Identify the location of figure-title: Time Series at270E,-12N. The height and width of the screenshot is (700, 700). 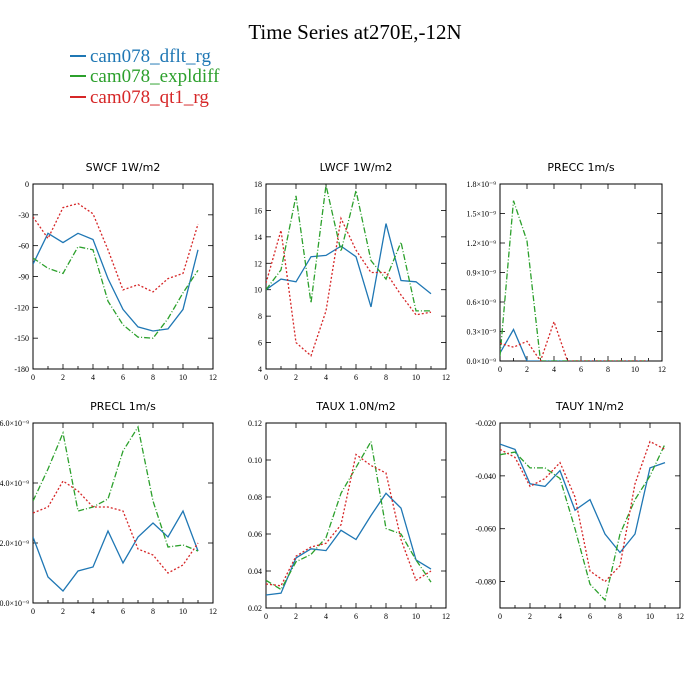
(354, 32).